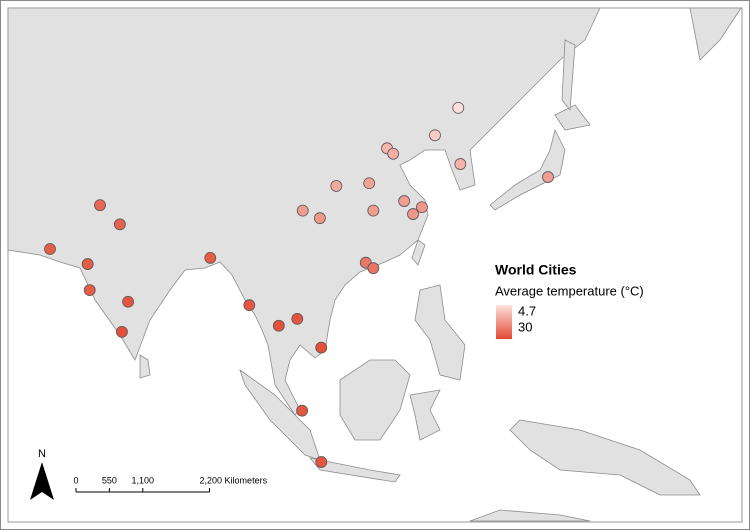  Describe the element at coordinates (42, 481) in the screenshot. I see `north-arrow-shape` at that location.